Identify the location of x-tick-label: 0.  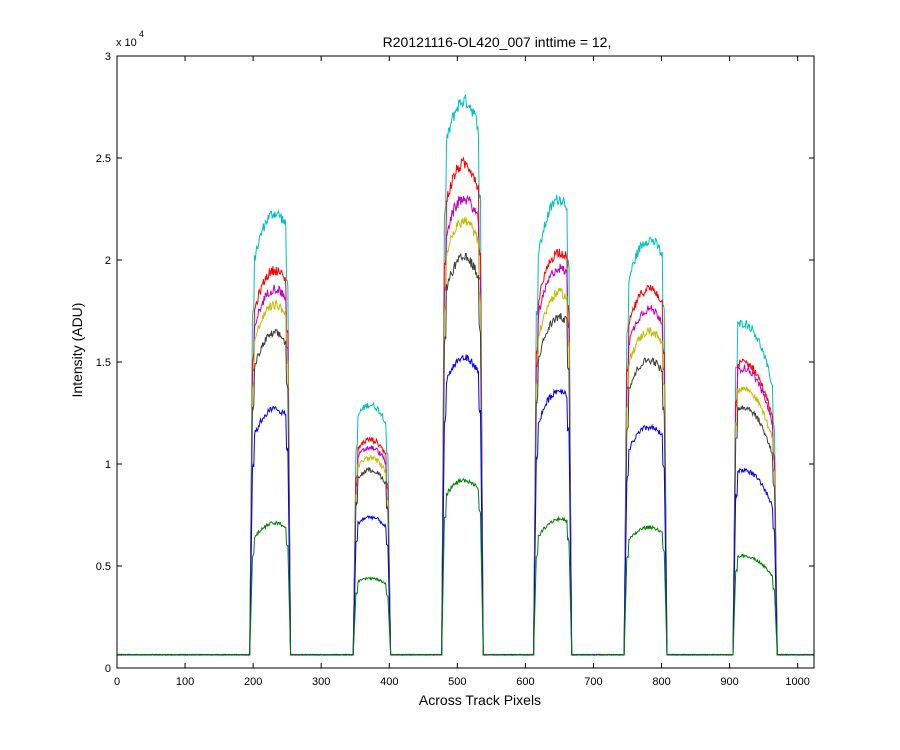
(117, 682).